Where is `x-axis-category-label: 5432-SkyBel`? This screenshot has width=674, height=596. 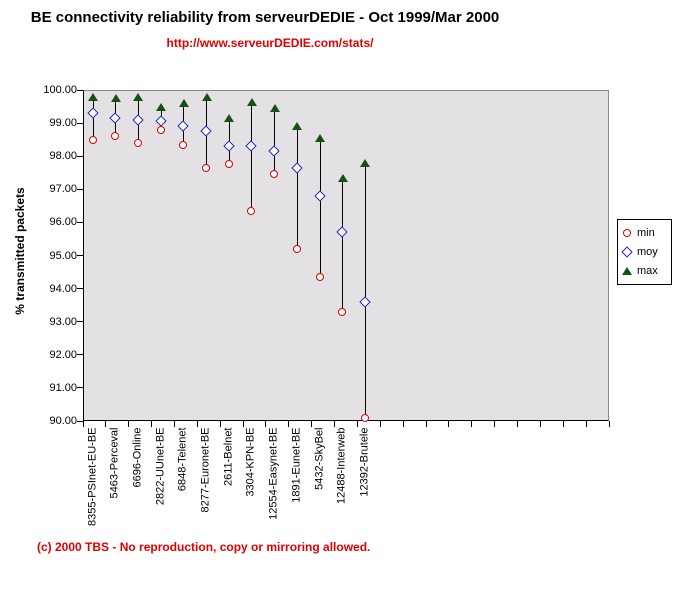
x-axis-category-label: 5432-SkyBel is located at coordinates (319, 458).